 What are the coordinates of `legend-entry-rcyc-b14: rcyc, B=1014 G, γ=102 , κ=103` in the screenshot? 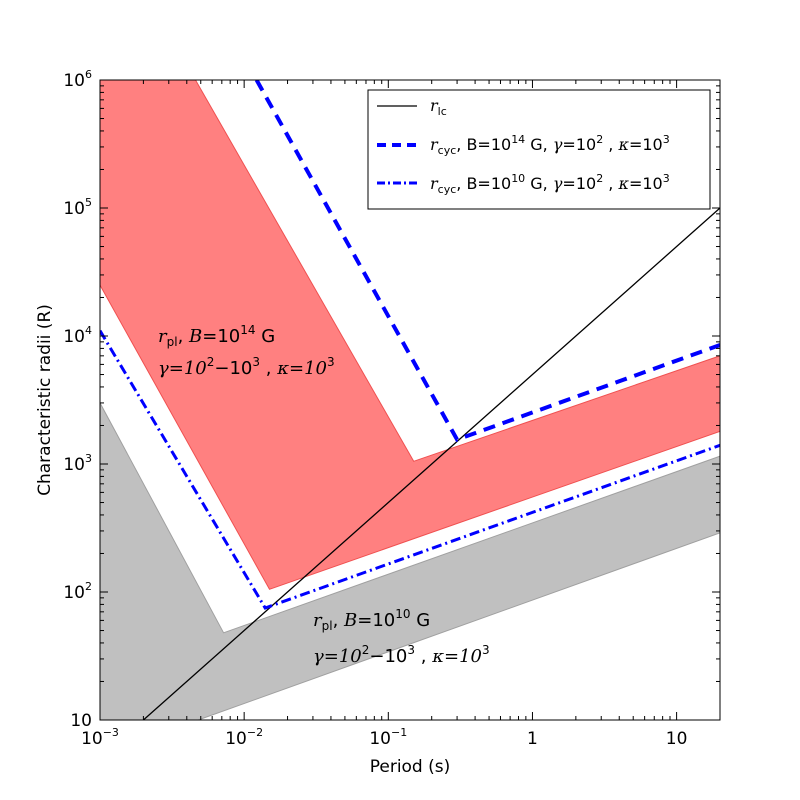 It's located at (550, 145).